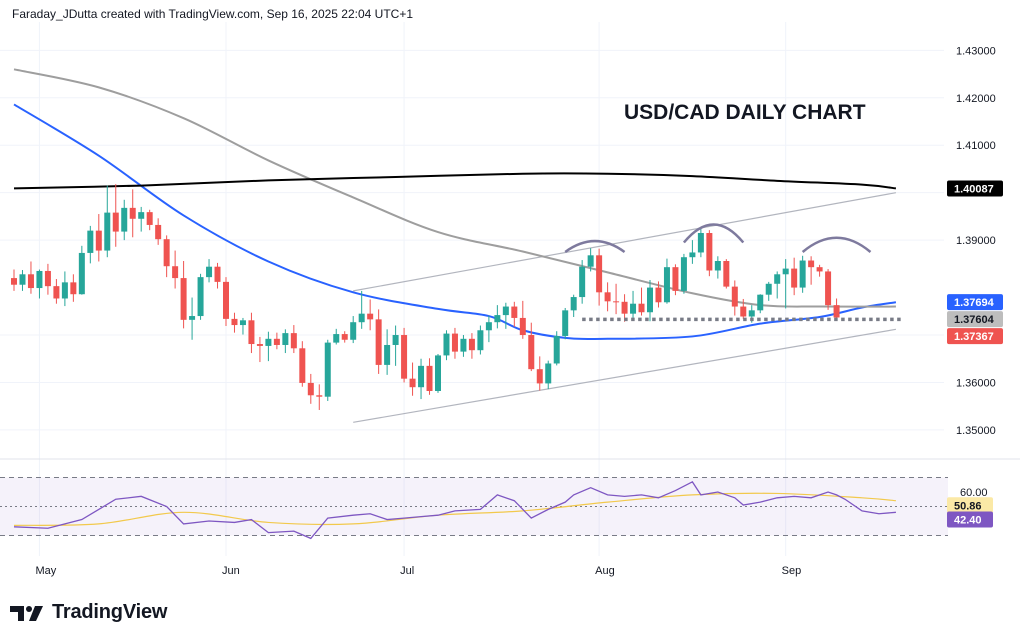 Image resolution: width=1020 pixels, height=643 pixels. Describe the element at coordinates (45, 571) in the screenshot. I see `time-tick-label: May` at that location.